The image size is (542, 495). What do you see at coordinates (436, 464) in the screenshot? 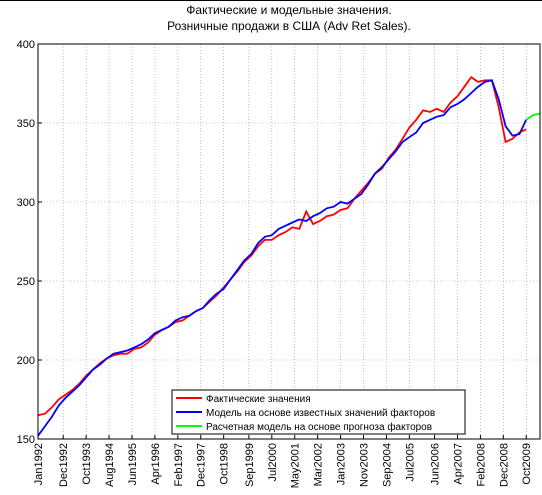
I see `x-tick-label: Jun2006` at bounding box center [436, 464].